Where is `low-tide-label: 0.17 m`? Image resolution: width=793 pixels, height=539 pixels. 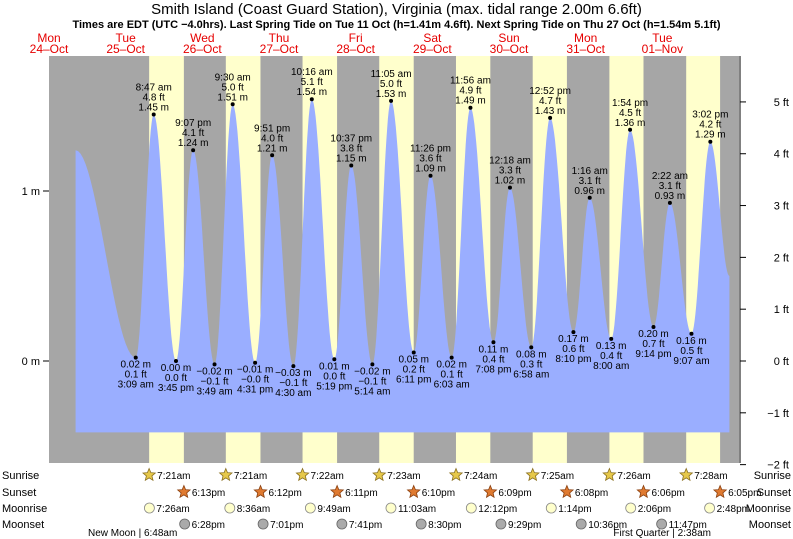
low-tide-label: 0.17 m is located at coordinates (573, 339).